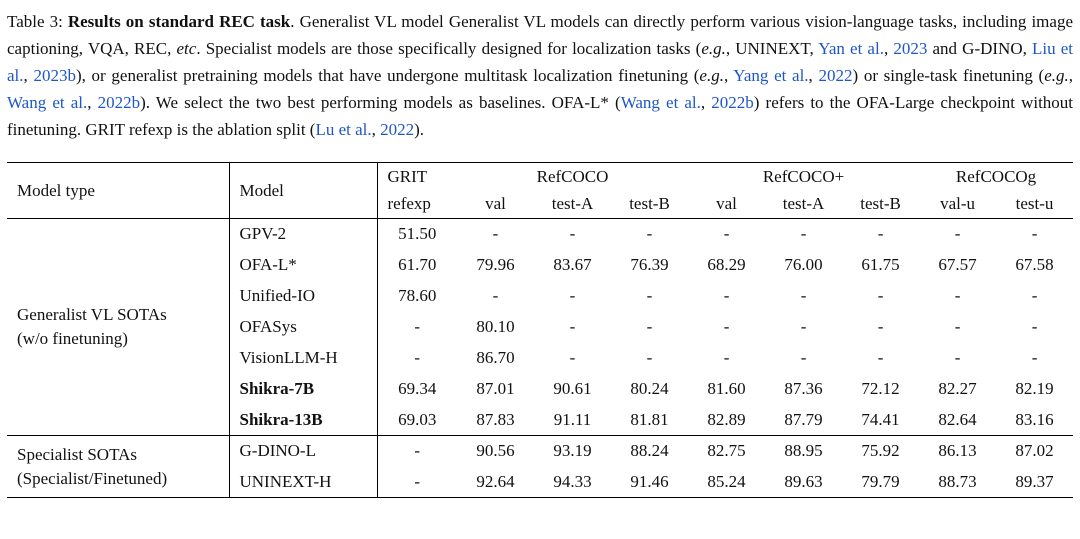  I want to click on caption-text: )., so click(419, 129).